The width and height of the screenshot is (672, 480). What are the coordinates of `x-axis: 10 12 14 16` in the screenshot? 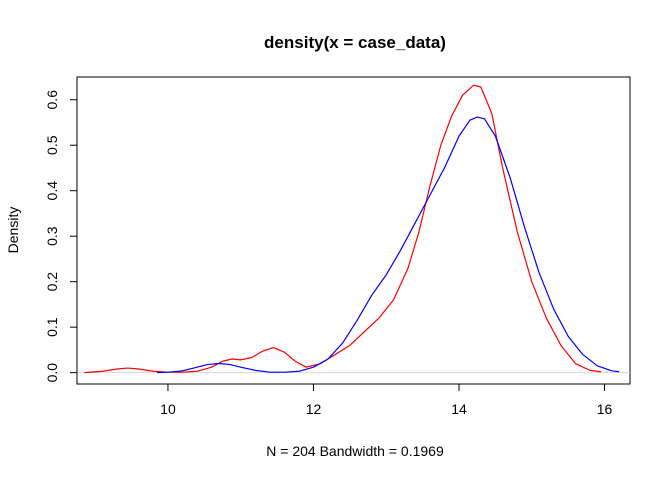 It's located at (386, 400).